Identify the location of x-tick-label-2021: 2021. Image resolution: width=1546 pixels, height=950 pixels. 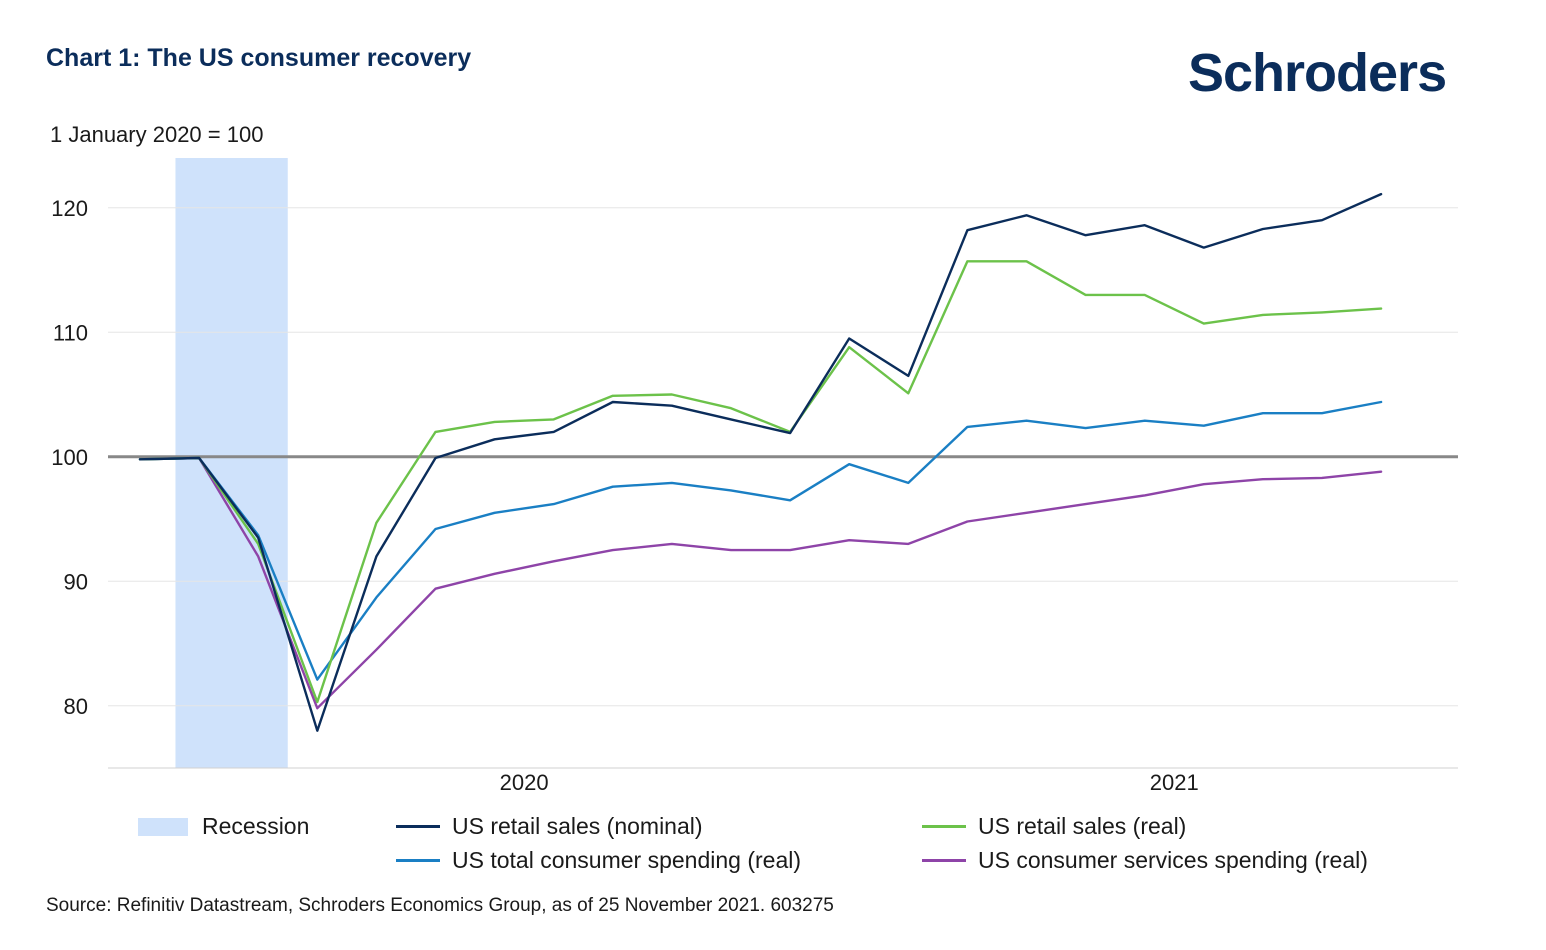
(1174, 782).